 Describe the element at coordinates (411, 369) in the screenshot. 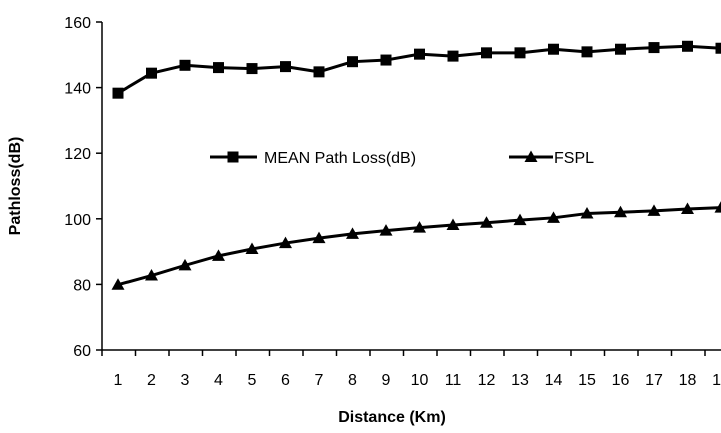

I see `x-axis-ticks: 12345678910111213141516171819` at that location.